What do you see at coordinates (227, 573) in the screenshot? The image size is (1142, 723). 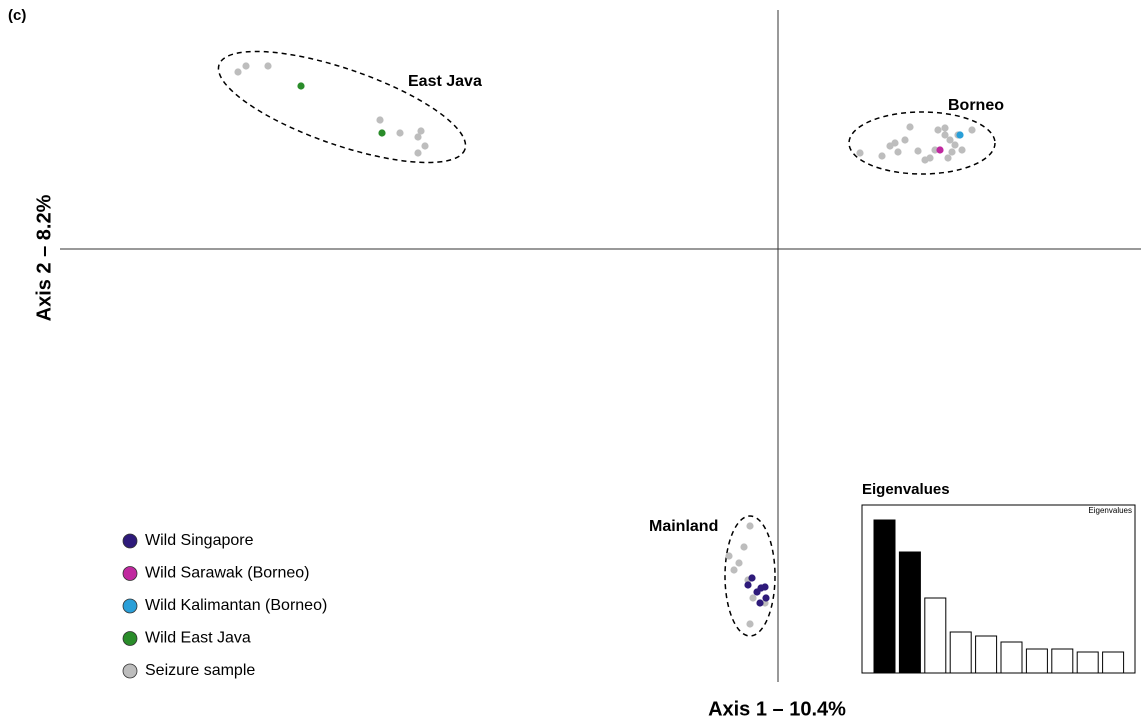 I see `legend-label: Wild Sarawak (Borneo)` at bounding box center [227, 573].